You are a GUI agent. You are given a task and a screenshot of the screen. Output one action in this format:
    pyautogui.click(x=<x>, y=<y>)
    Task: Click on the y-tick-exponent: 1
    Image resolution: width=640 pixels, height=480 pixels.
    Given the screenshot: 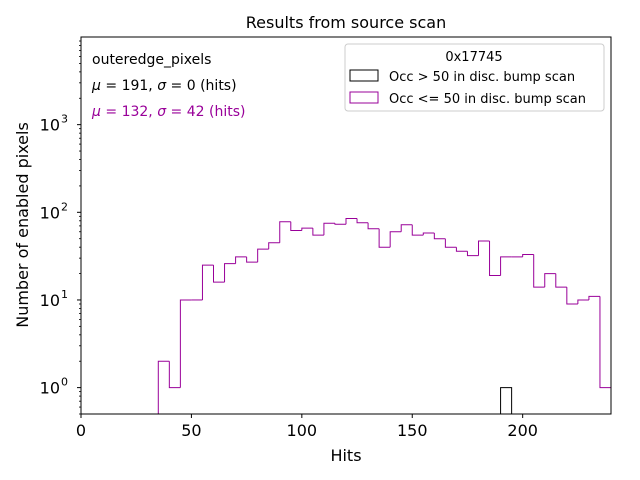 What is the action you would take?
    pyautogui.click(x=64, y=294)
    